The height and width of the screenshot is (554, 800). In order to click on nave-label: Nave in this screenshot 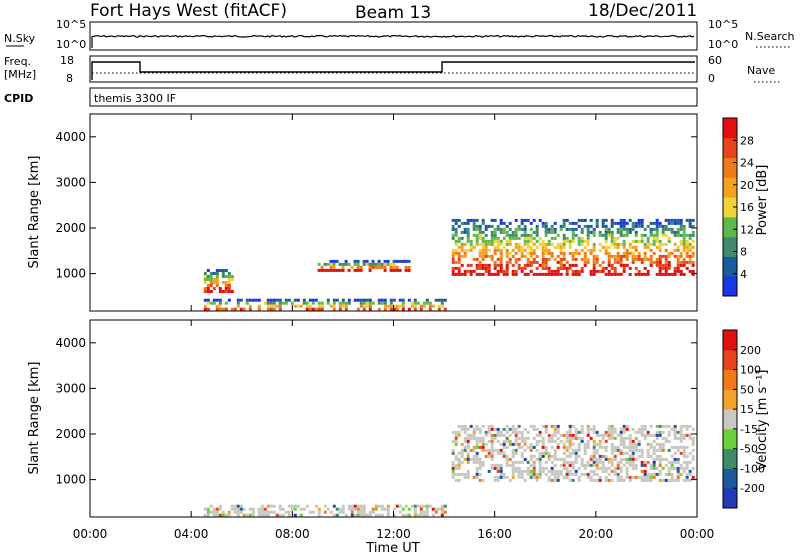, I will do `click(761, 70)`.